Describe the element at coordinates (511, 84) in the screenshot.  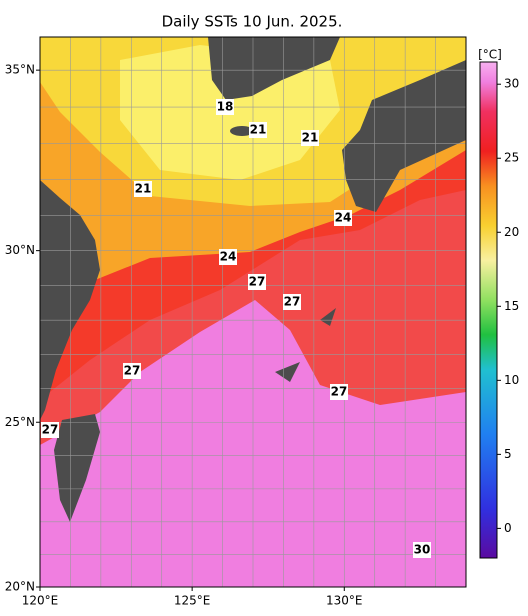
I see `colorbar-tick-label: 30` at that location.